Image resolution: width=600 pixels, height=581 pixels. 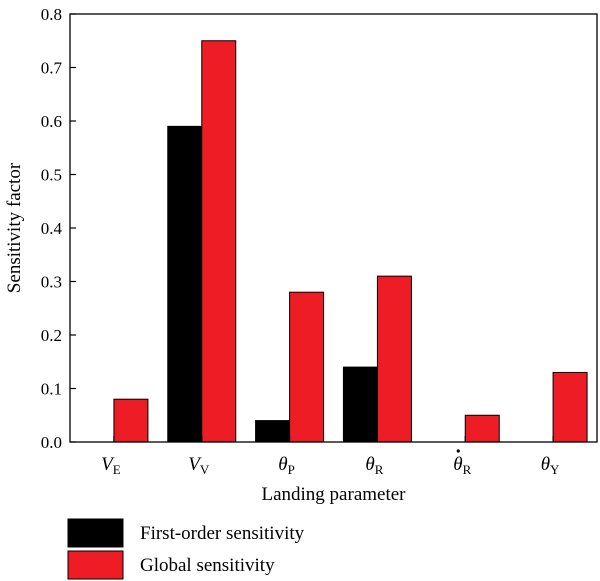 What do you see at coordinates (458, 451) in the screenshot?
I see `dot-accent-mark` at bounding box center [458, 451].